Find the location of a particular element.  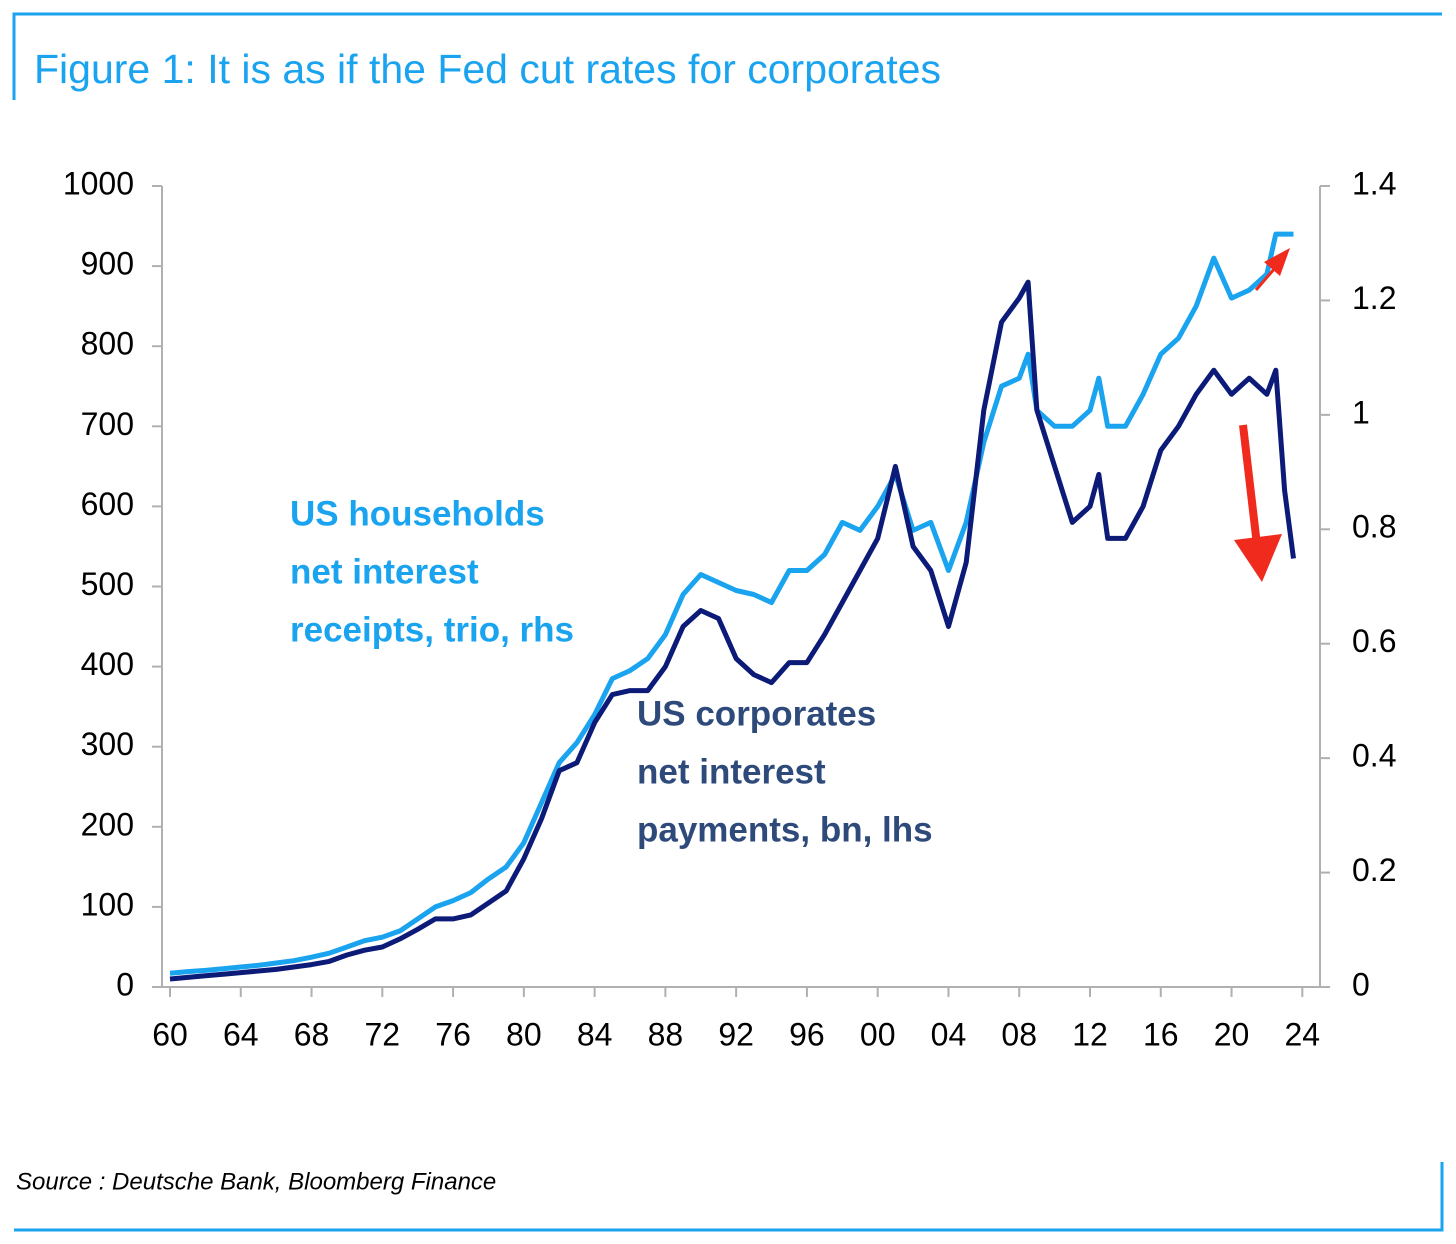

frame-bottom is located at coordinates (729, 1197).